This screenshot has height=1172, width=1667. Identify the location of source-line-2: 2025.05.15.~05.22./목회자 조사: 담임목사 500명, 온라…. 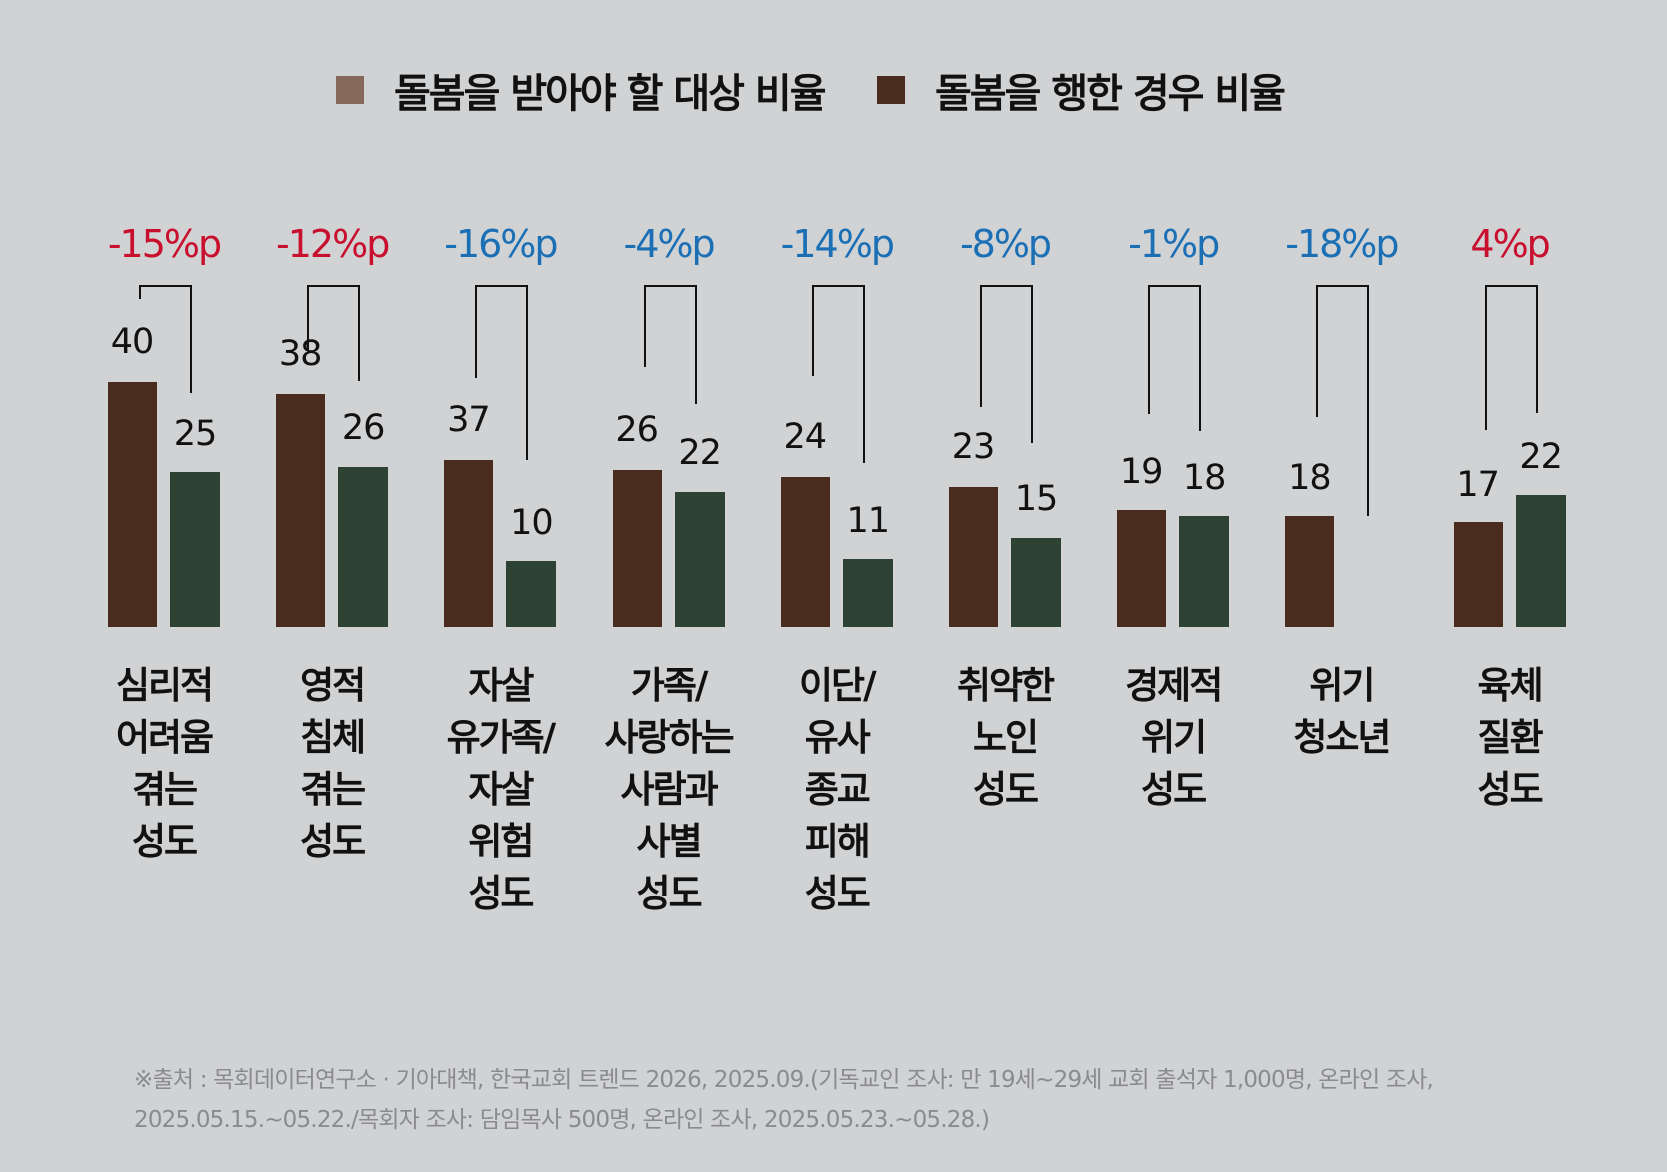
(562, 1120).